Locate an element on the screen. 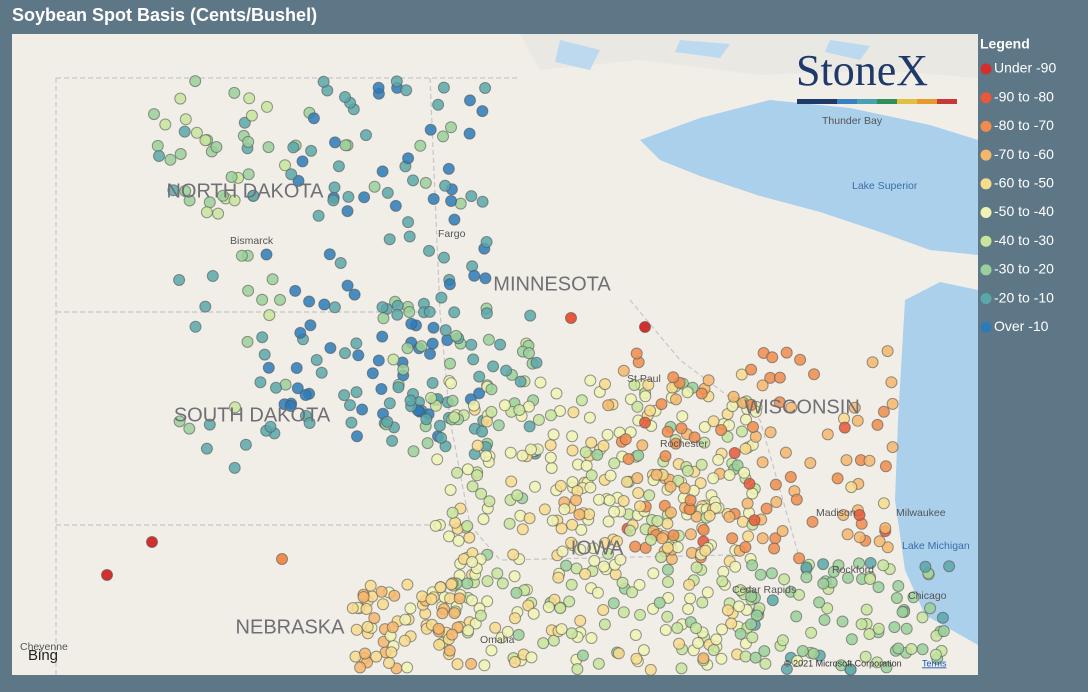 This screenshot has height=692, width=1088. legend-label: -40 to -30 is located at coordinates (1024, 240).